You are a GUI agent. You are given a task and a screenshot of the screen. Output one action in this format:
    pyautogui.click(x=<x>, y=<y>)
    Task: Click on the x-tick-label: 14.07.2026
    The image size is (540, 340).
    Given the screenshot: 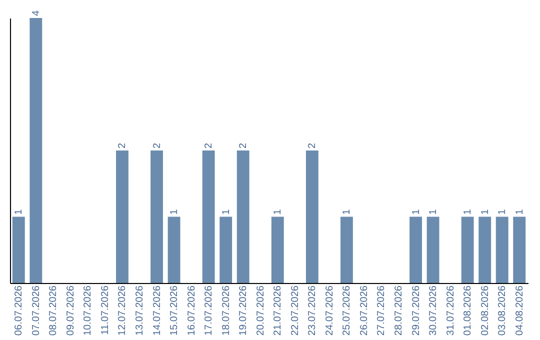 What is the action you would take?
    pyautogui.click(x=157, y=310)
    